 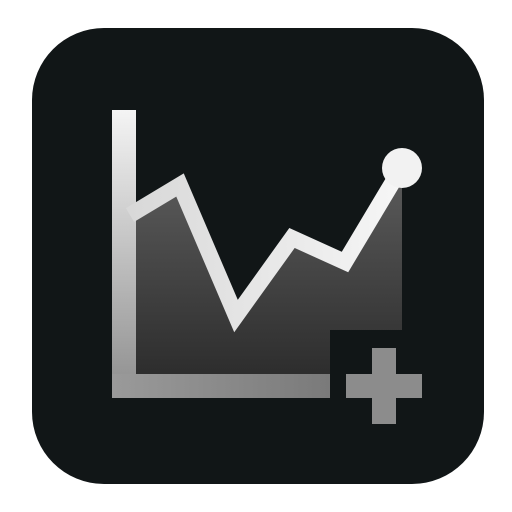 What do you see at coordinates (221, 386) in the screenshot?
I see `chart-x-axis` at bounding box center [221, 386].